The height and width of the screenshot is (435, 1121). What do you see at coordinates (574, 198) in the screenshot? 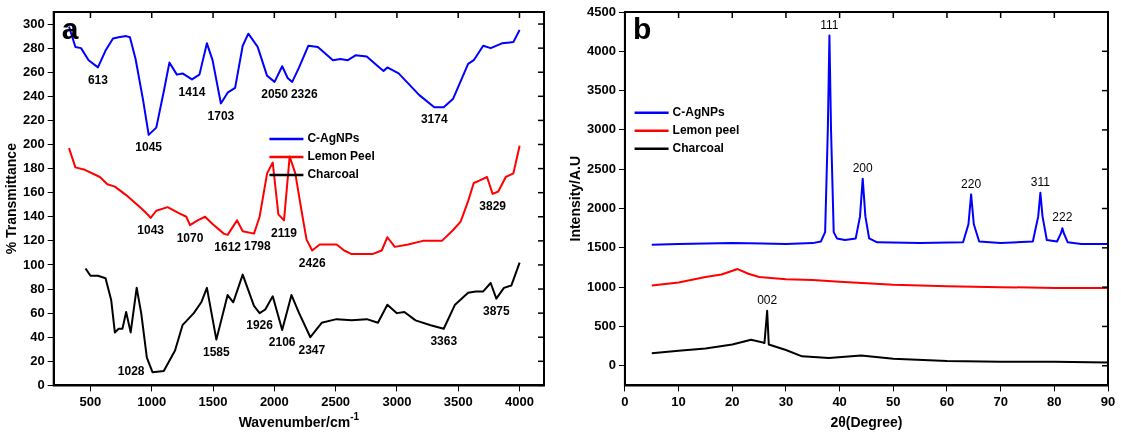
I see `y-axis-title: Intensity/A.U` at bounding box center [574, 198].